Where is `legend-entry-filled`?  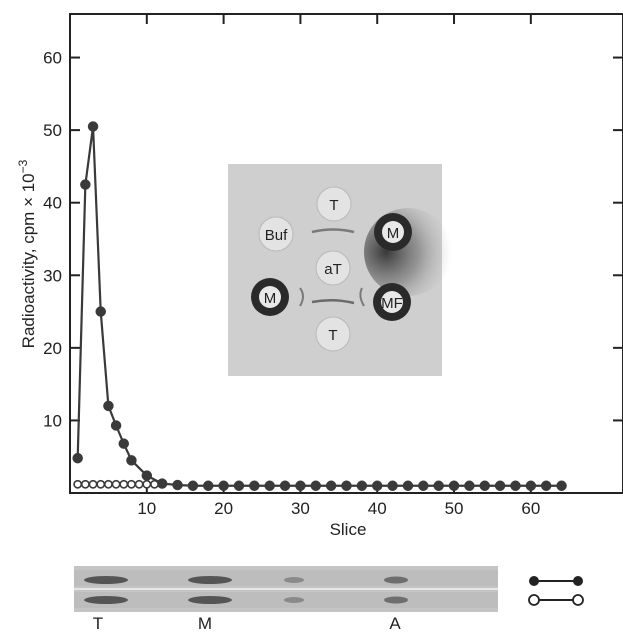
legend-entry-filled is located at coordinates (556, 581).